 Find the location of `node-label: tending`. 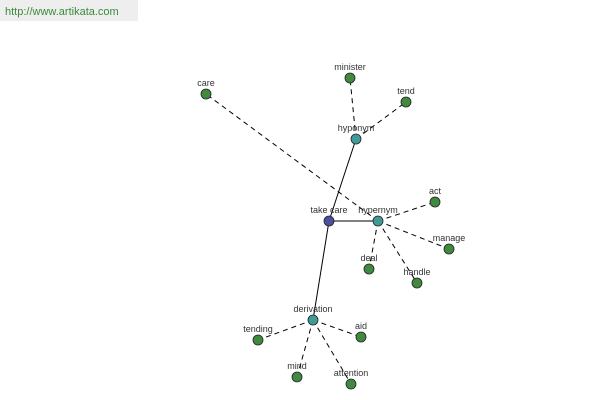

node-label: tending is located at coordinates (258, 329).